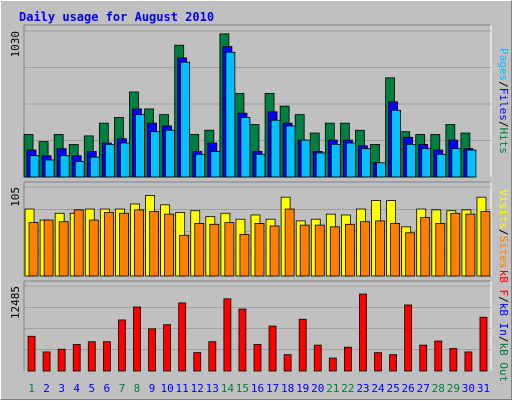 Image resolution: width=512 pixels, height=401 pixels. Describe the element at coordinates (137, 388) in the screenshot. I see `x-tick-label: 8` at that location.